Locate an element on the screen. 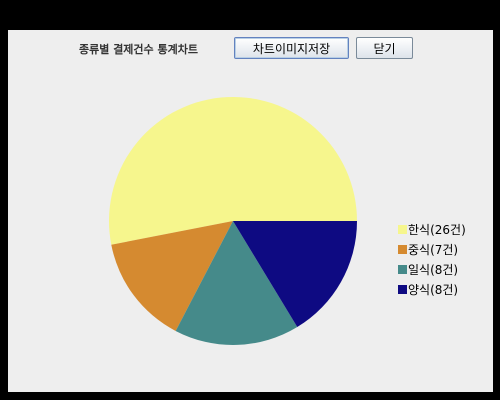 The image size is (500, 400). legend-item-2: 중식(7건) is located at coordinates (432, 252).